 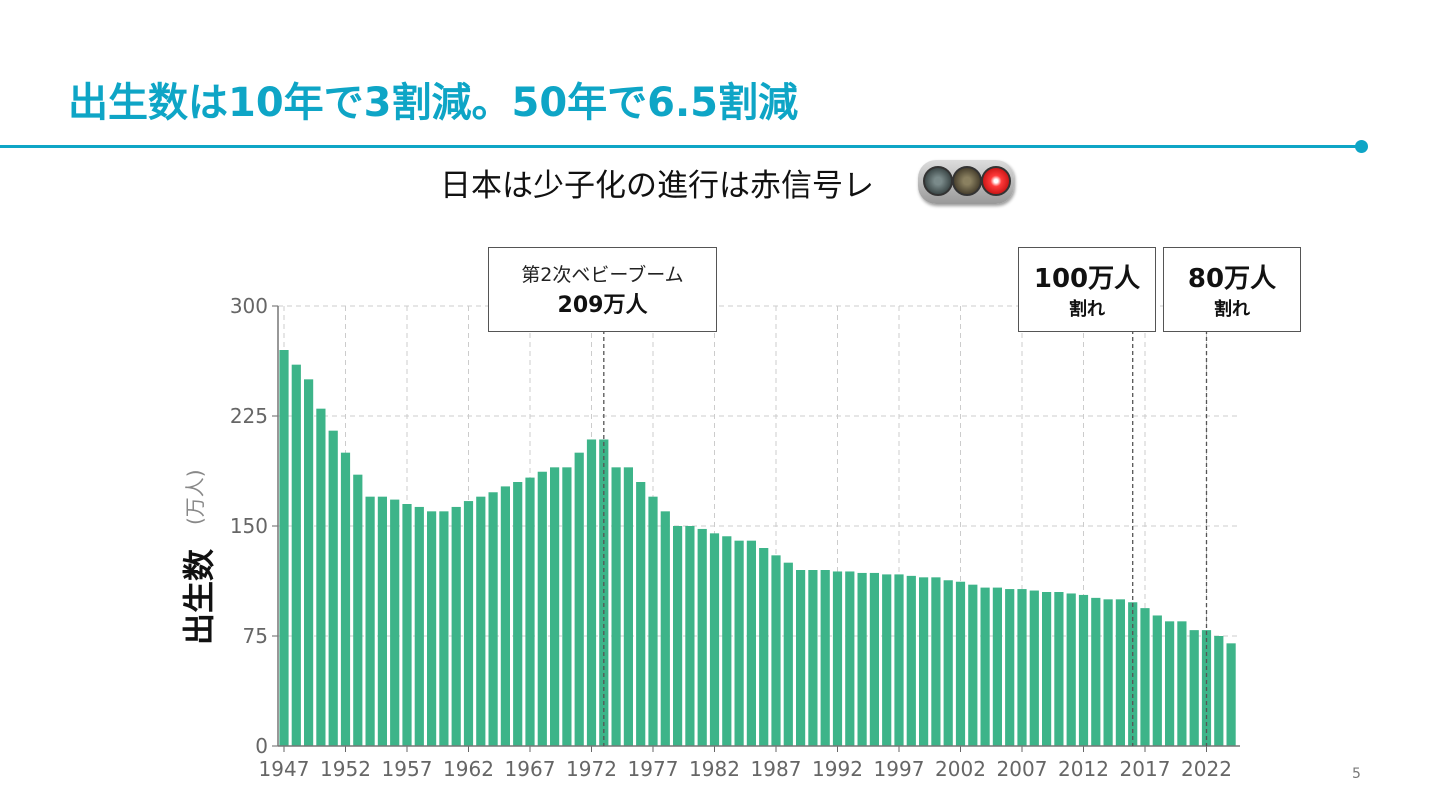 What do you see at coordinates (641, 614) in the screenshot?
I see `bar-1976` at bounding box center [641, 614].